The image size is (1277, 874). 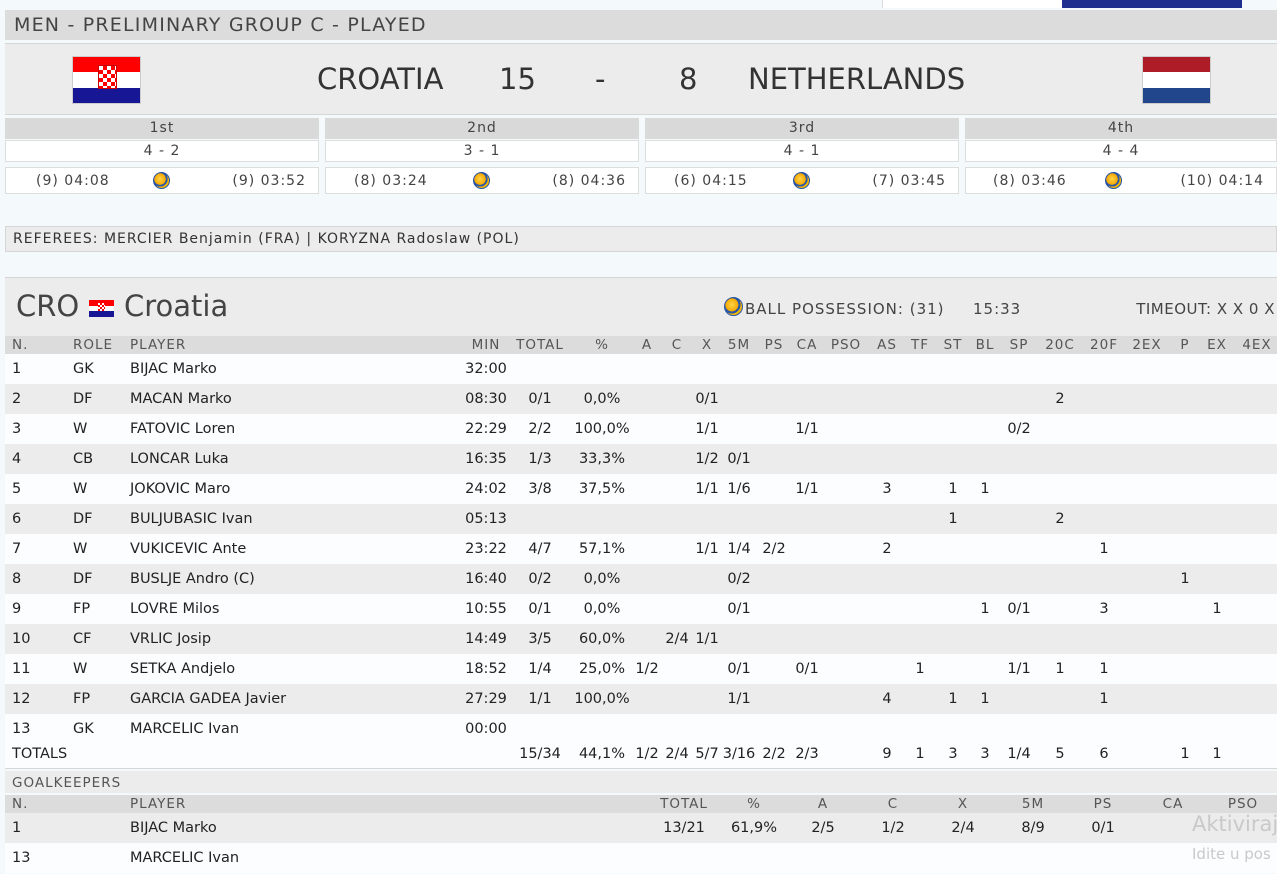 I want to click on cell-ca: 1/1, so click(x=806, y=489).